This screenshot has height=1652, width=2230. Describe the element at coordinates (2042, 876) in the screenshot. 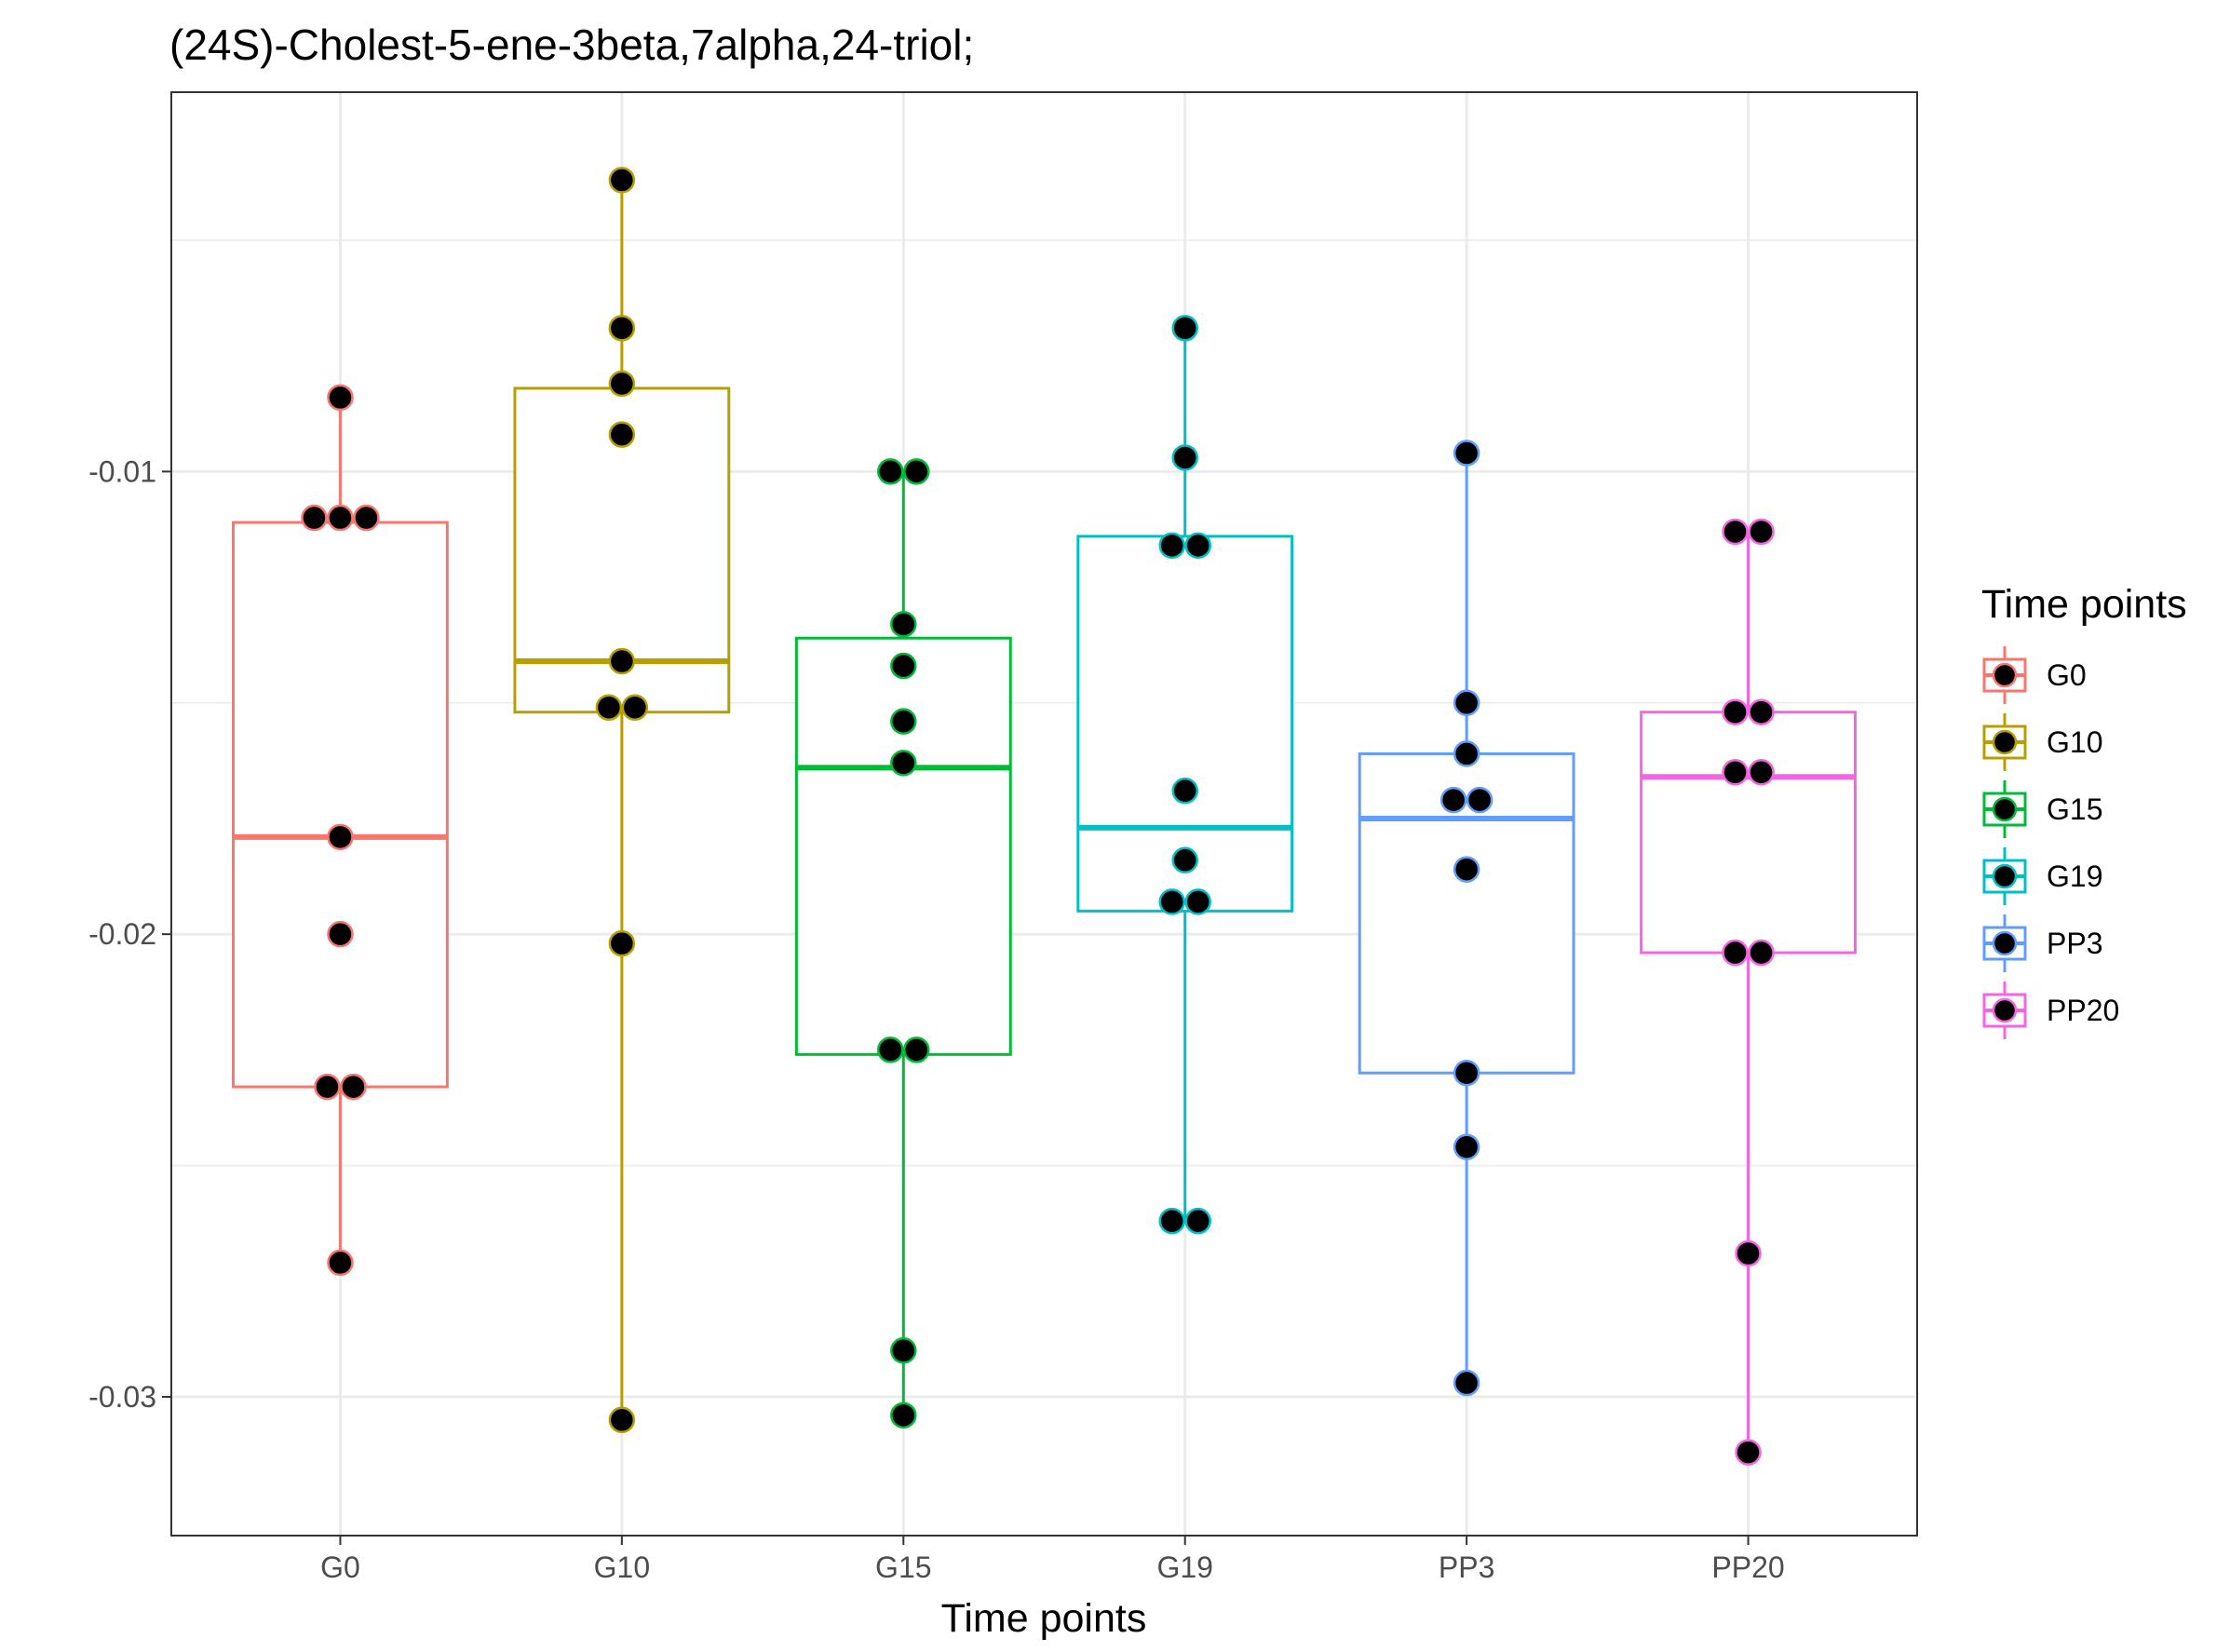

I see `legend-item-g19: G19` at that location.